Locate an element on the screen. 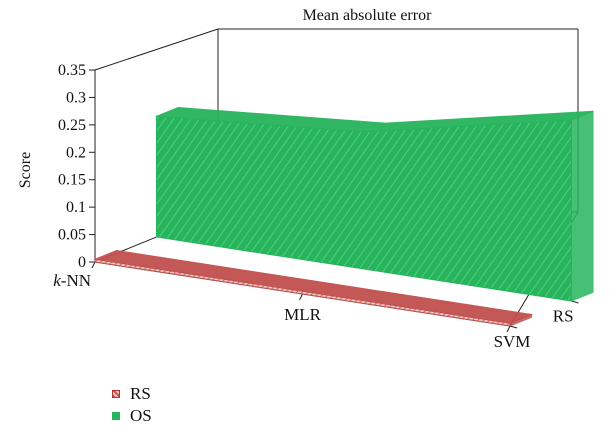 This screenshot has height=430, width=615. legend-item-rs: RS is located at coordinates (132, 394).